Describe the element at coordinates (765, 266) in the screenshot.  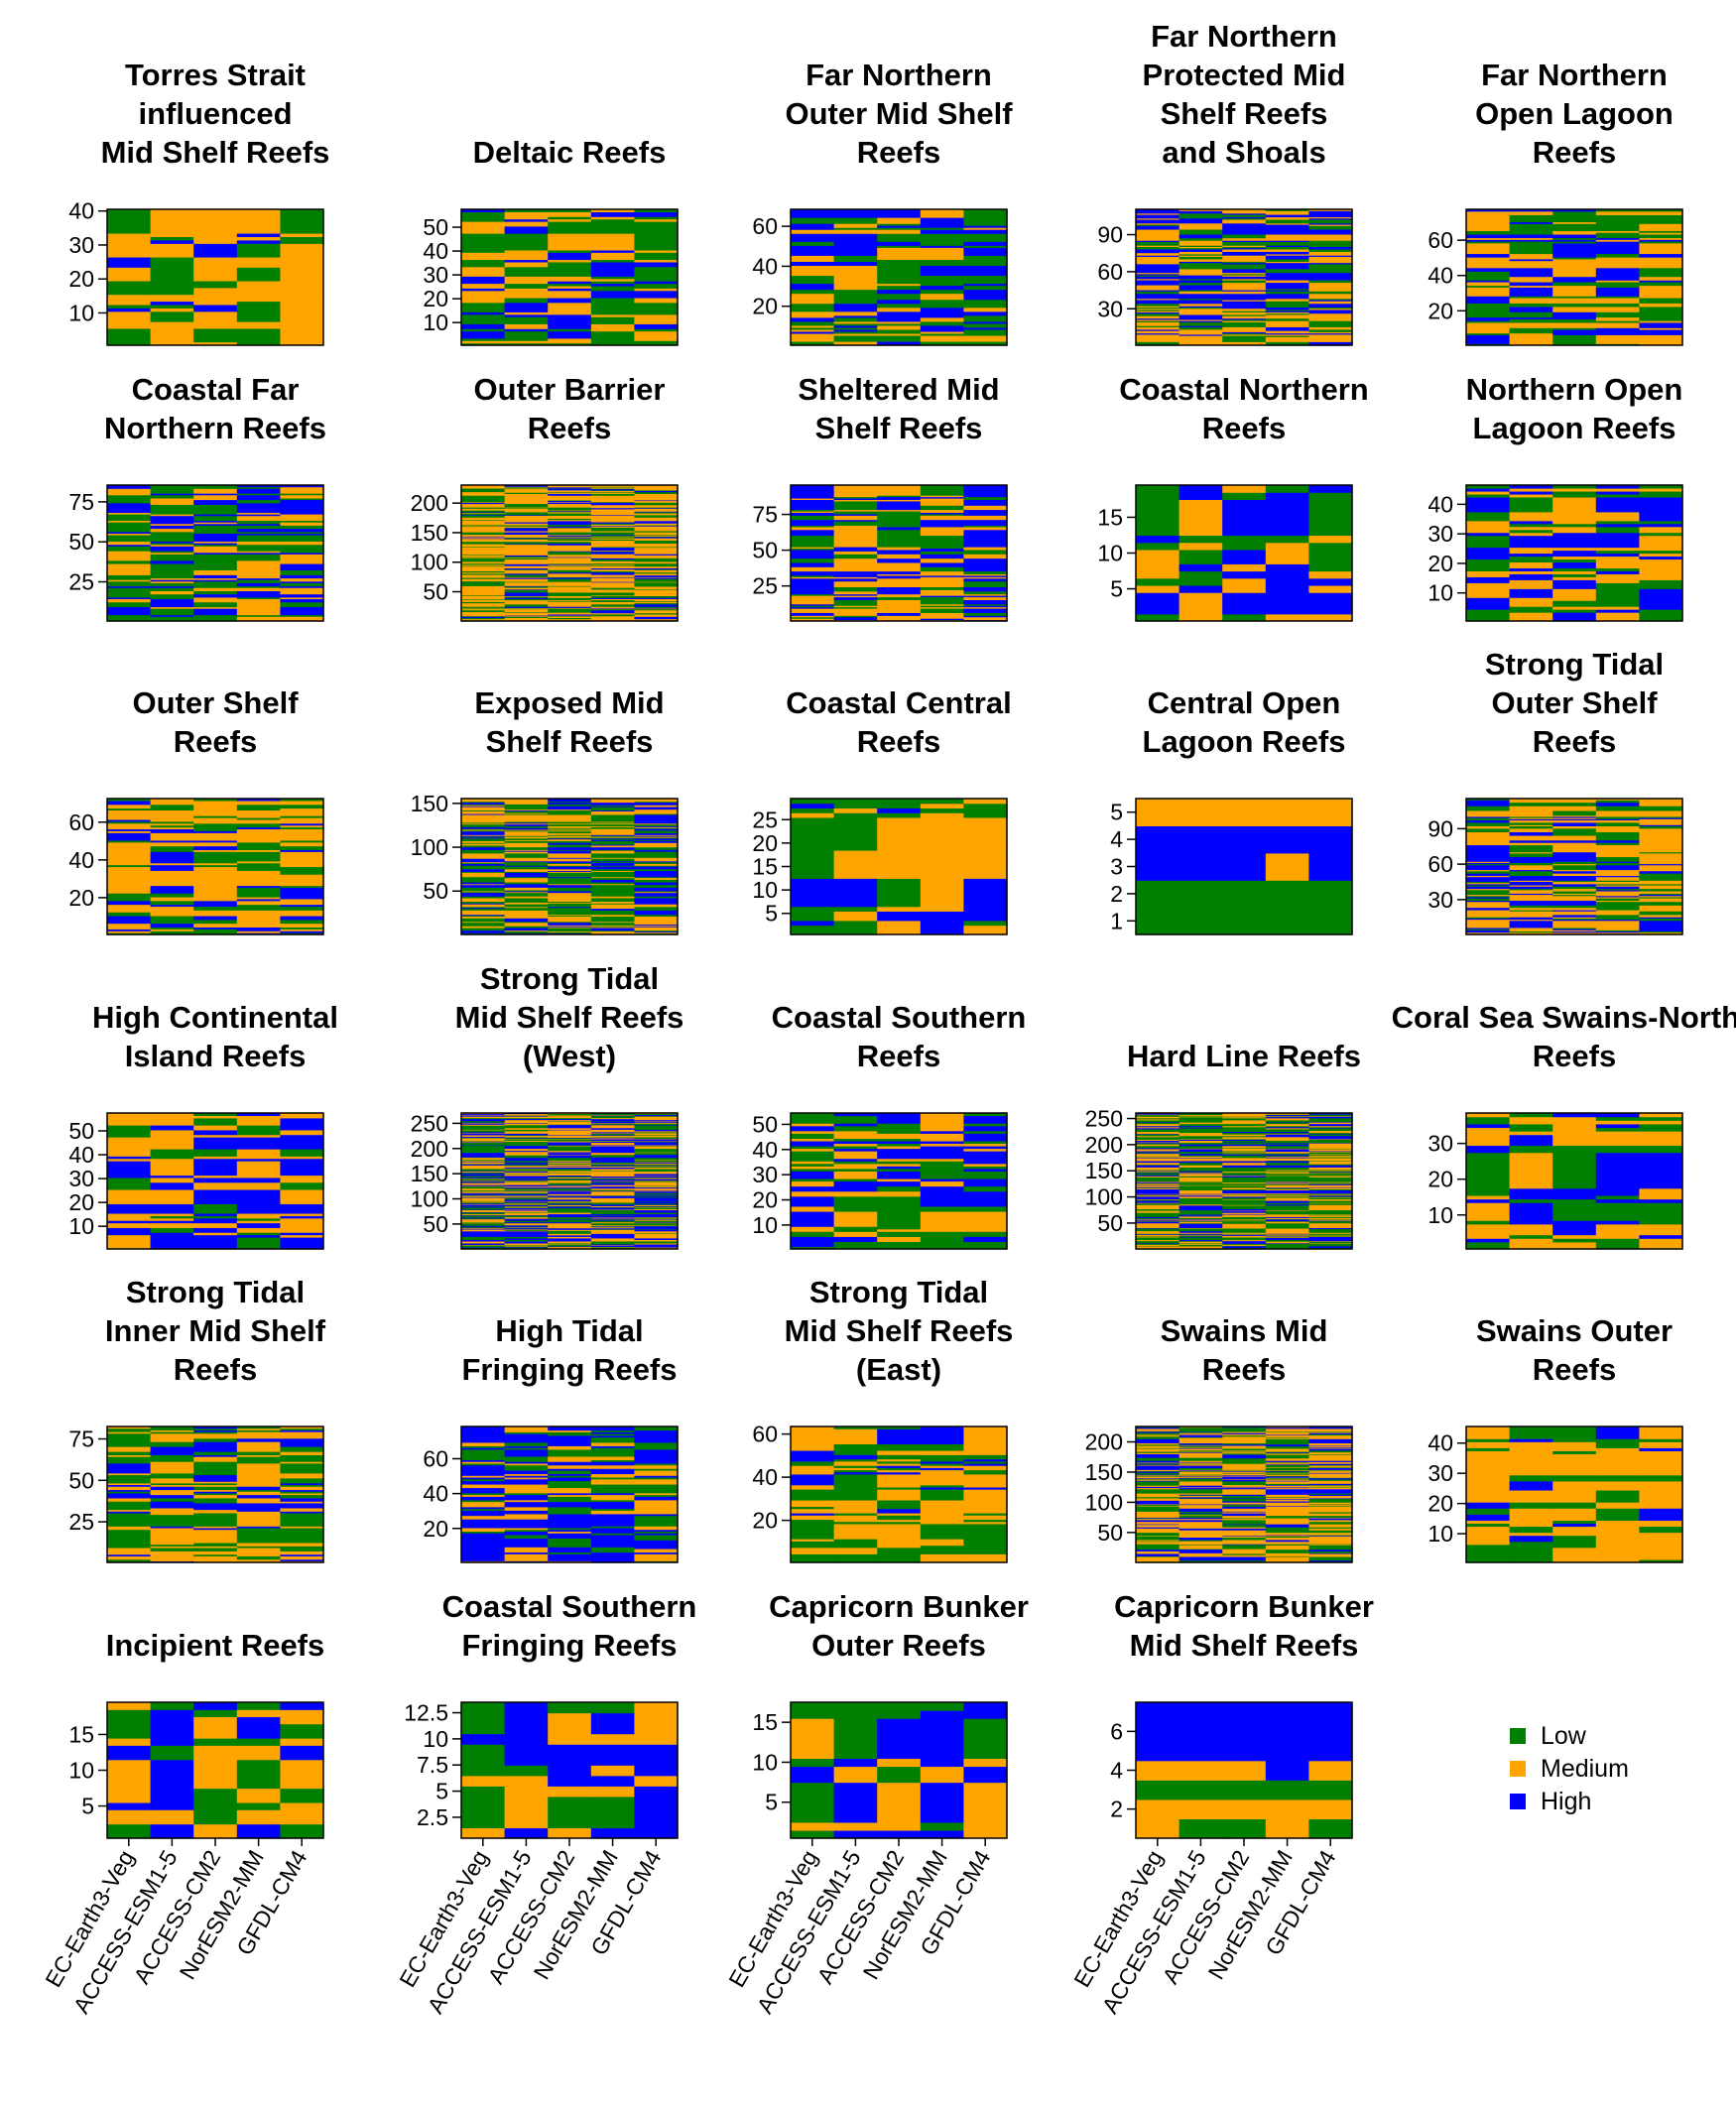
I see `y-tick-label: 40` at that location.